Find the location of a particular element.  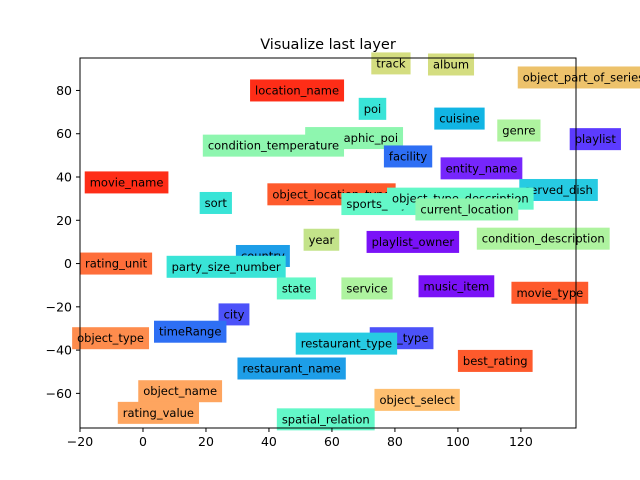

y-tick-label: 20 is located at coordinates (64, 220).